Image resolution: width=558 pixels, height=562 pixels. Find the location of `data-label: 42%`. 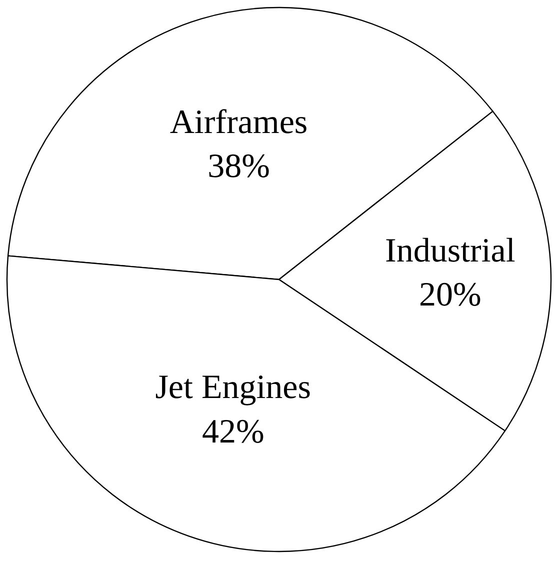

data-label: 42% is located at coordinates (233, 431).